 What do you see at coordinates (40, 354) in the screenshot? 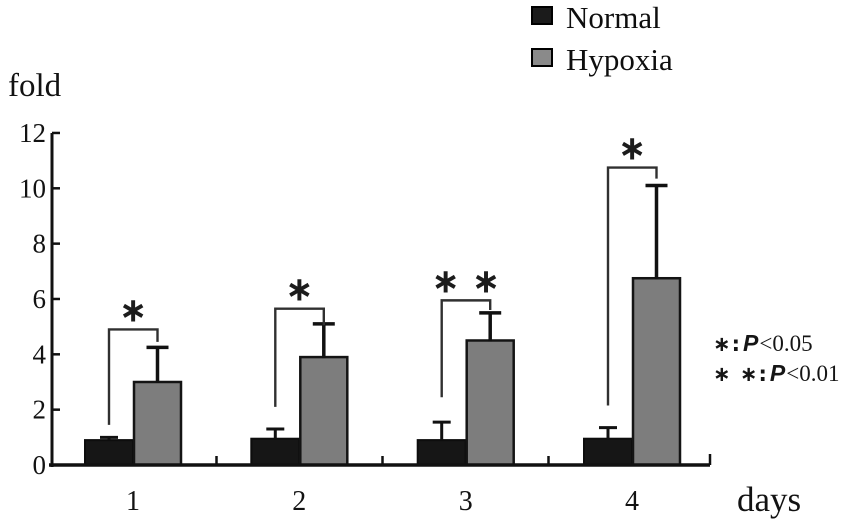
I see `y-tick-label: 4` at bounding box center [40, 354].